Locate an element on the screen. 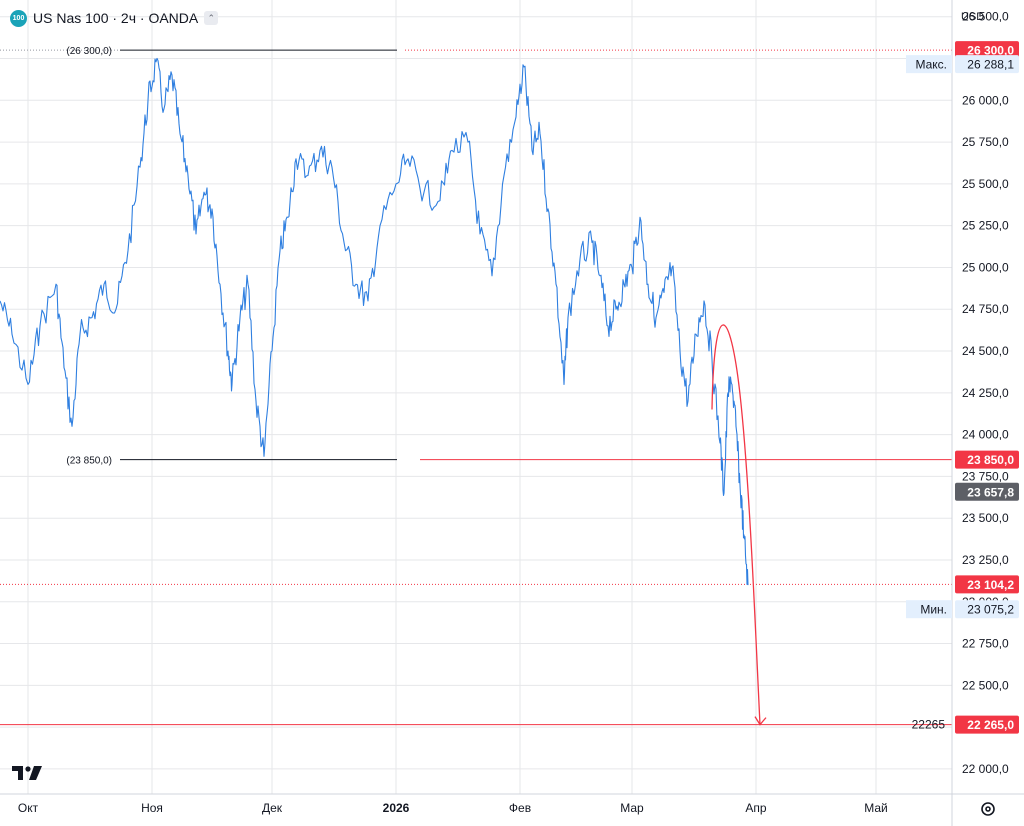 The width and height of the screenshot is (1024, 826). chart-legend: 100 US Nas 100 · 2ч · OANDA ⌃ is located at coordinates (114, 18).